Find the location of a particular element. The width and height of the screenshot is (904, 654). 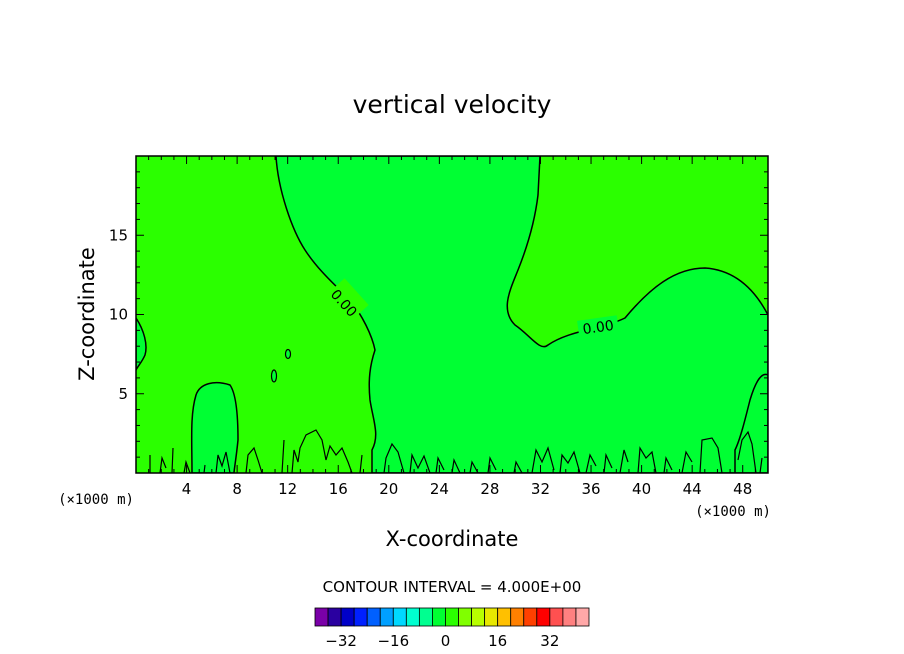

x-tick-label: 4 is located at coordinates (187, 489).